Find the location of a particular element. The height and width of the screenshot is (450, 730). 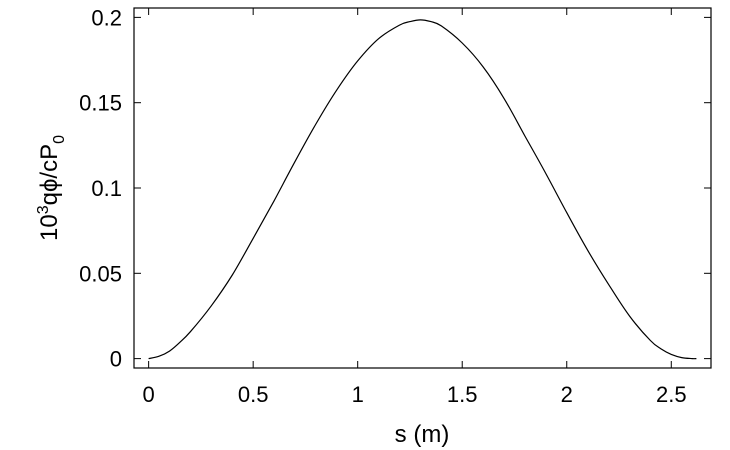

x-tick-label: 2.5 is located at coordinates (671, 394).